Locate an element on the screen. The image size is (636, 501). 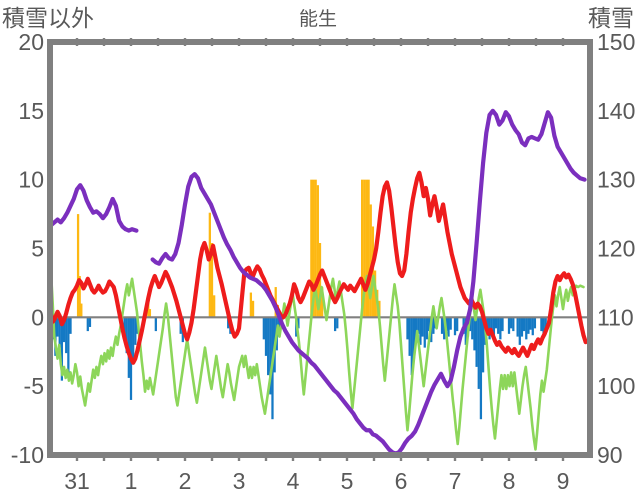
left-axis-tick-label: 15 is located at coordinates (31, 111).